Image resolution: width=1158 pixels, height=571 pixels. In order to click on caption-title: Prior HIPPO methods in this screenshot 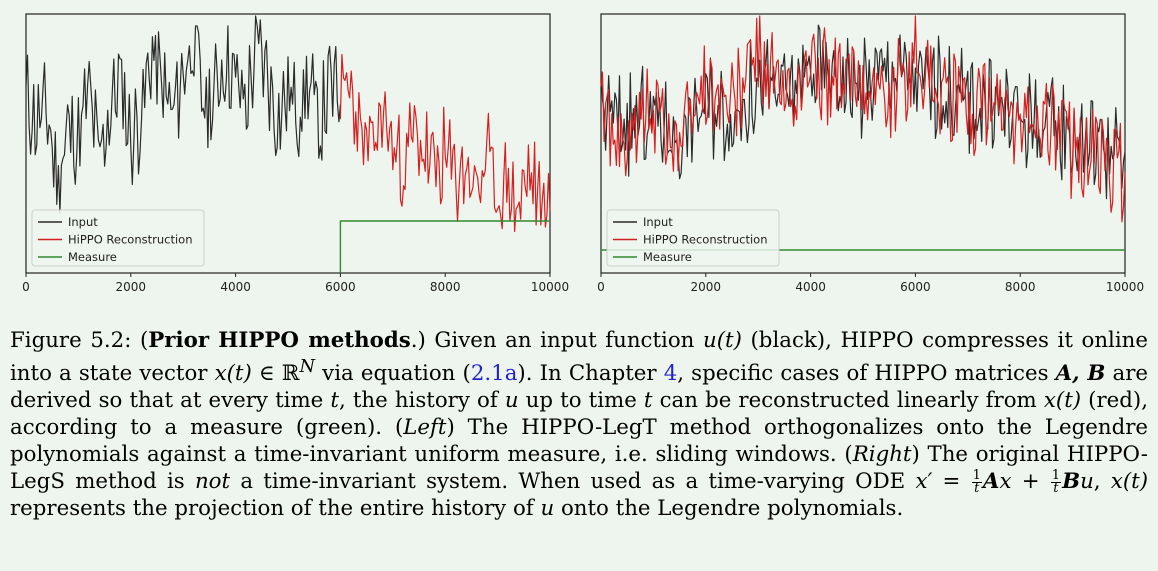, I will do `click(279, 340)`.